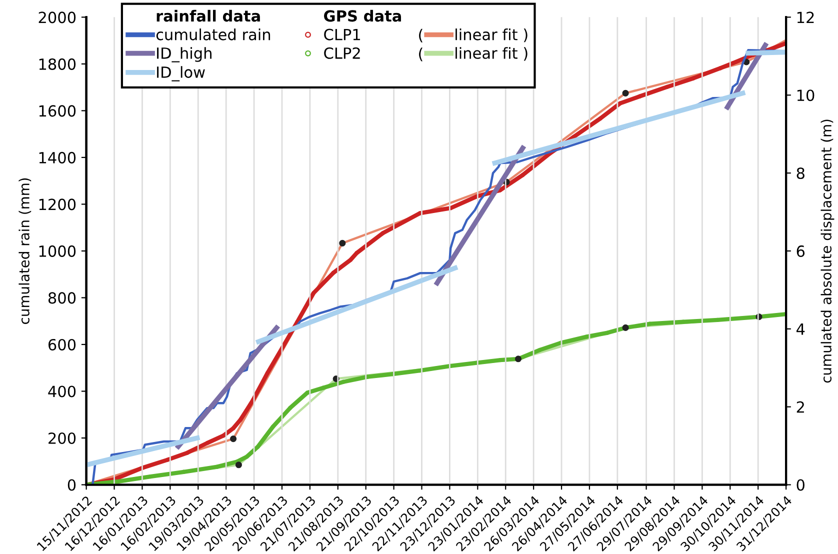 Image resolution: width=838 pixels, height=554 pixels. I want to click on y-tick-label: 600, so click(62, 344).